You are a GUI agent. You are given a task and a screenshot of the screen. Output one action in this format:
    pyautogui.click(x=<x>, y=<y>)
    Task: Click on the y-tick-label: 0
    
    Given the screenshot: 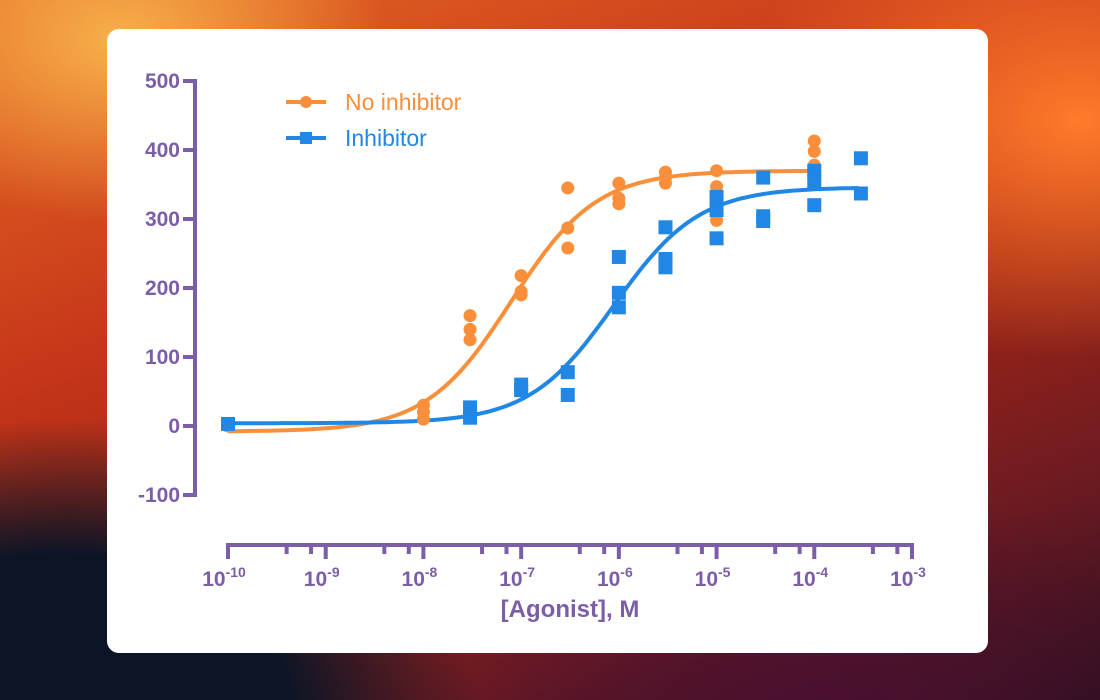 What is the action you would take?
    pyautogui.click(x=174, y=426)
    